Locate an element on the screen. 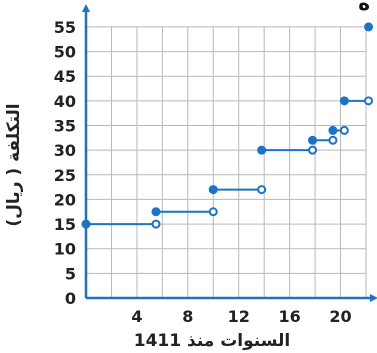  x-tick-label: 16 is located at coordinates (290, 316).